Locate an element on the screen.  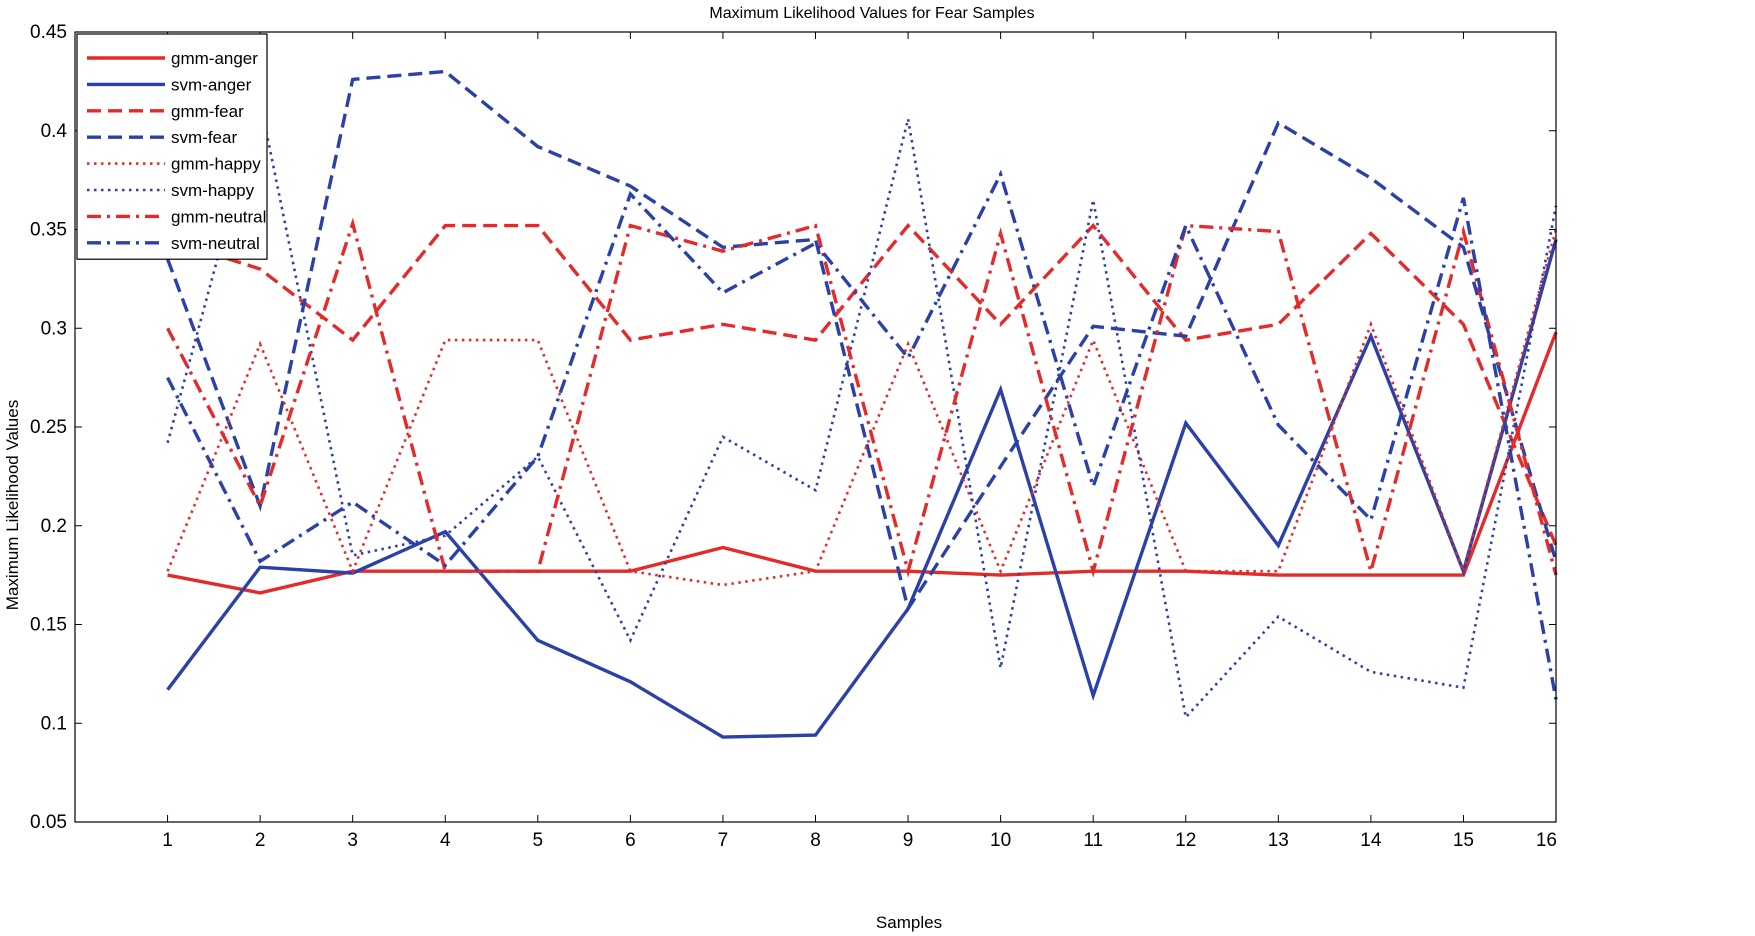
legend-label-gmm-anger: gmm-anger is located at coordinates (214, 58).